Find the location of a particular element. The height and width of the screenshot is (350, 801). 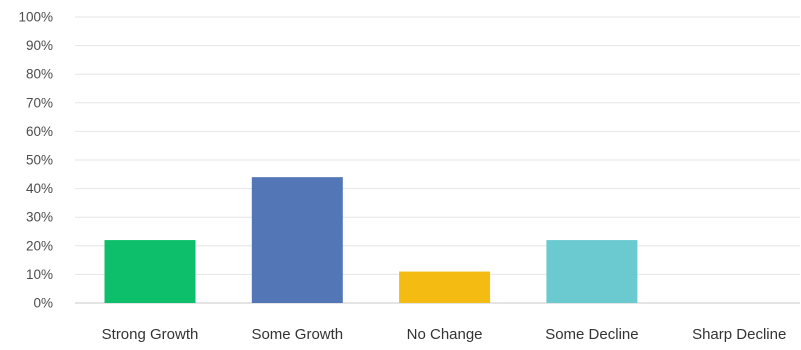

bar-some-decline is located at coordinates (592, 271).